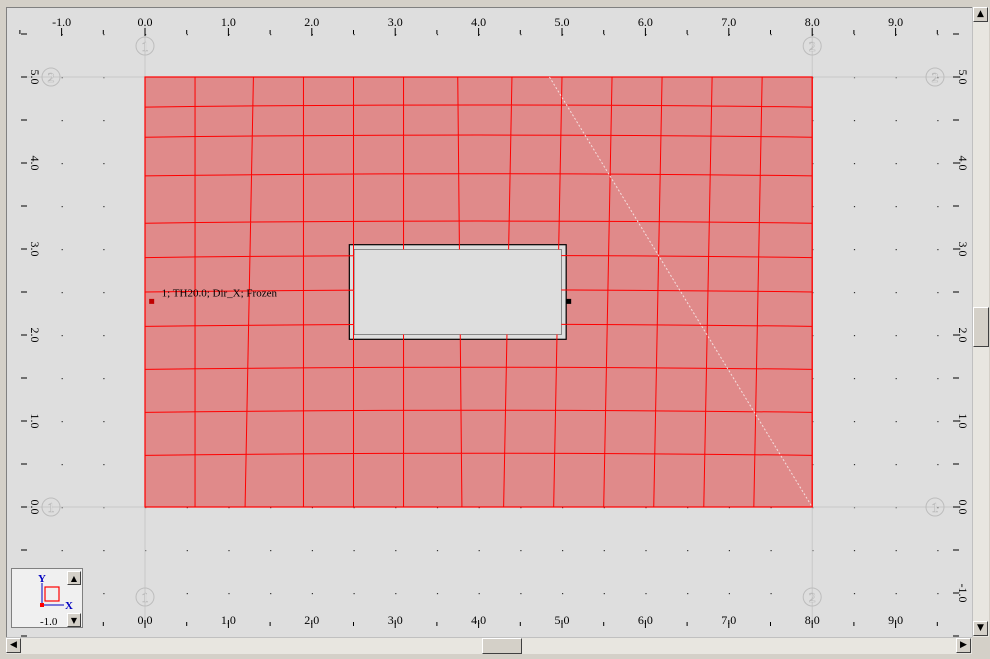  What do you see at coordinates (980, 628) in the screenshot?
I see `scroll-down-arrow: ▼` at bounding box center [980, 628].